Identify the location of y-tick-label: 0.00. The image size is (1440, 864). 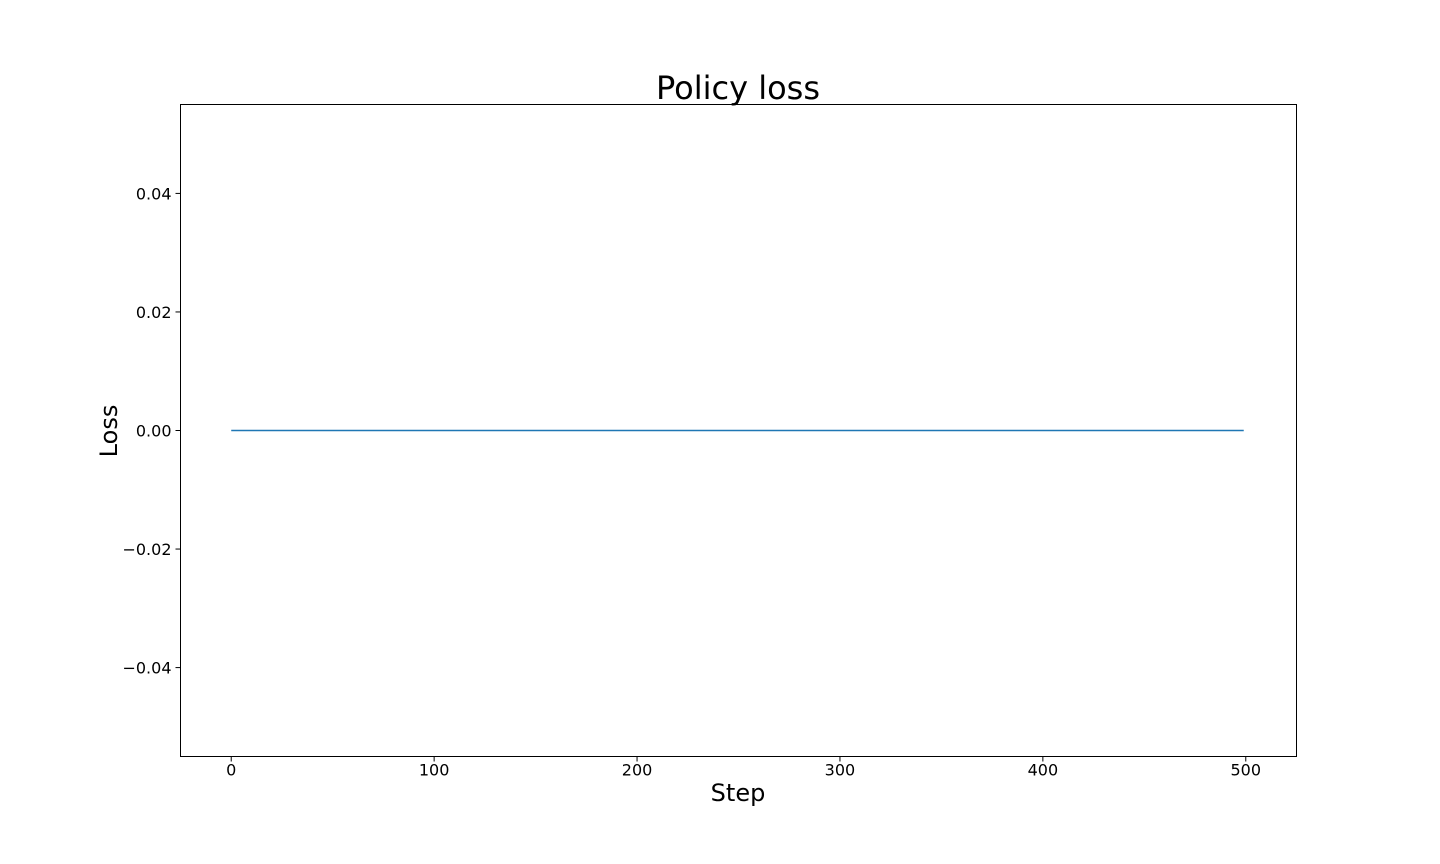
(154, 431).